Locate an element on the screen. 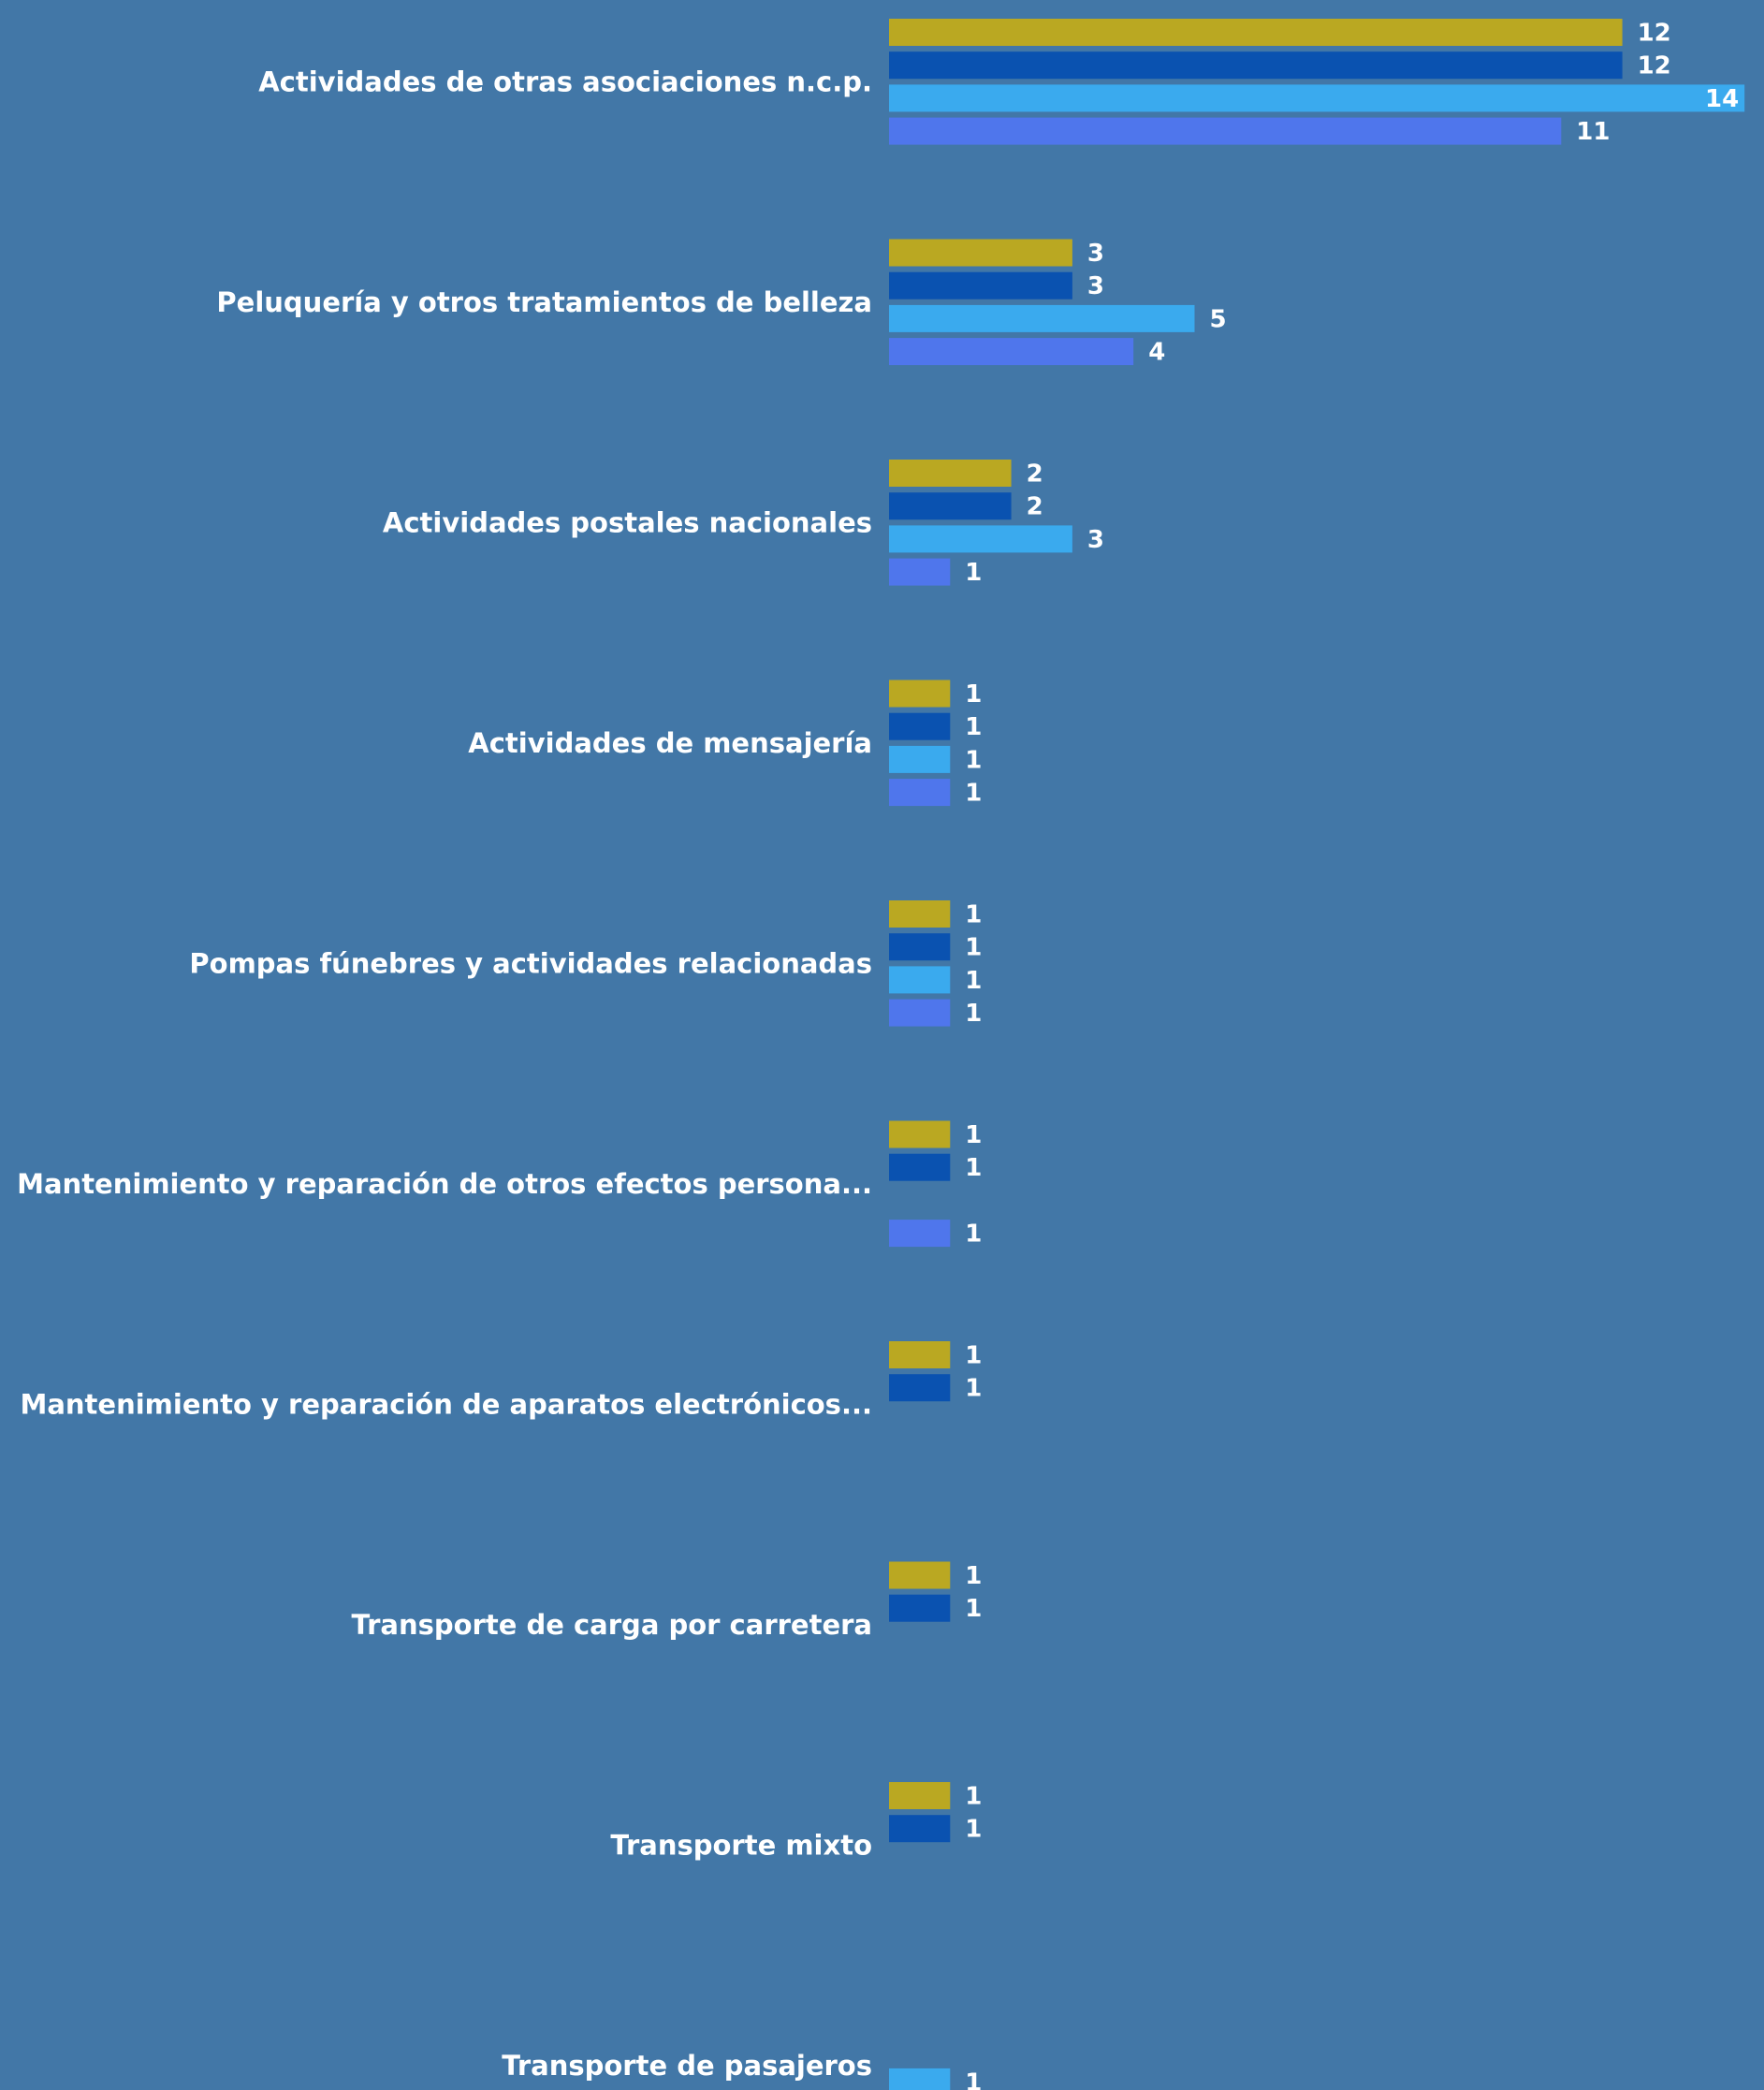  category-label: Actividades de otras asociaciones n.c.p. is located at coordinates (565, 81).